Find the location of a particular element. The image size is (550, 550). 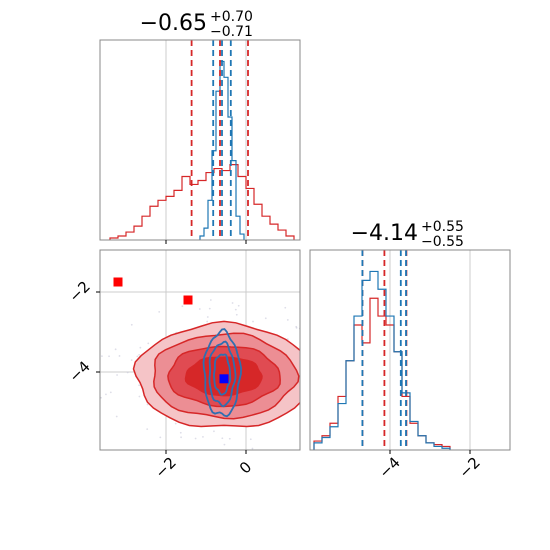

y-tick-label: −2 is located at coordinates (79, 291).